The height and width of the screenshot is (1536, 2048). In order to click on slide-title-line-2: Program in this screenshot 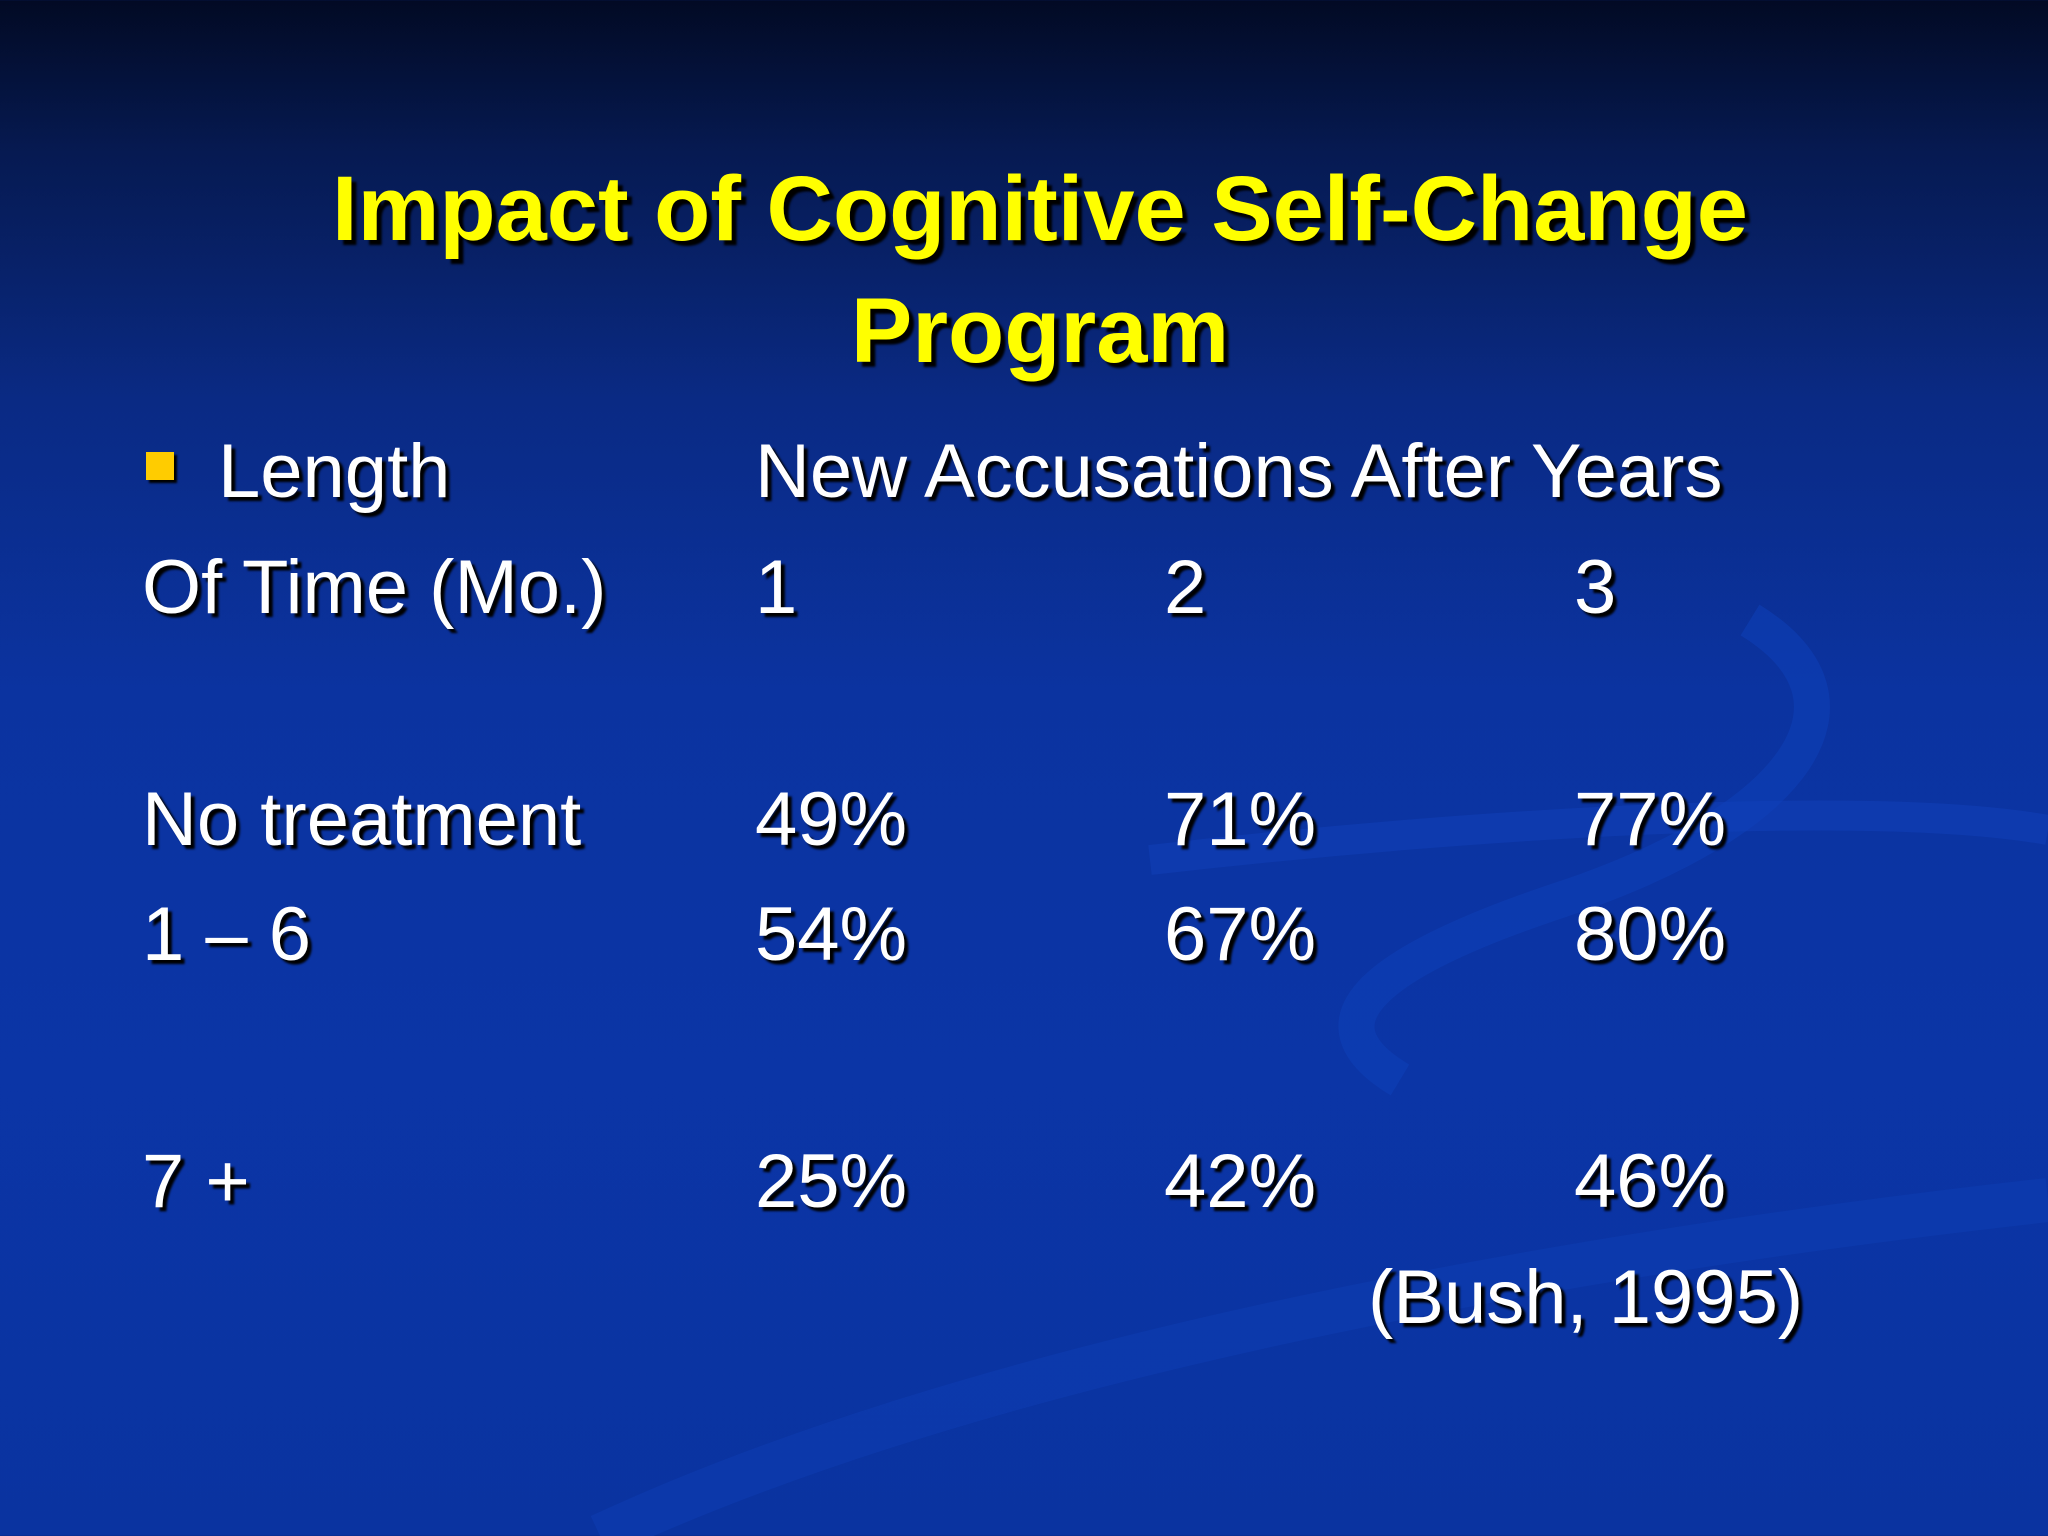, I will do `click(1040, 331)`.